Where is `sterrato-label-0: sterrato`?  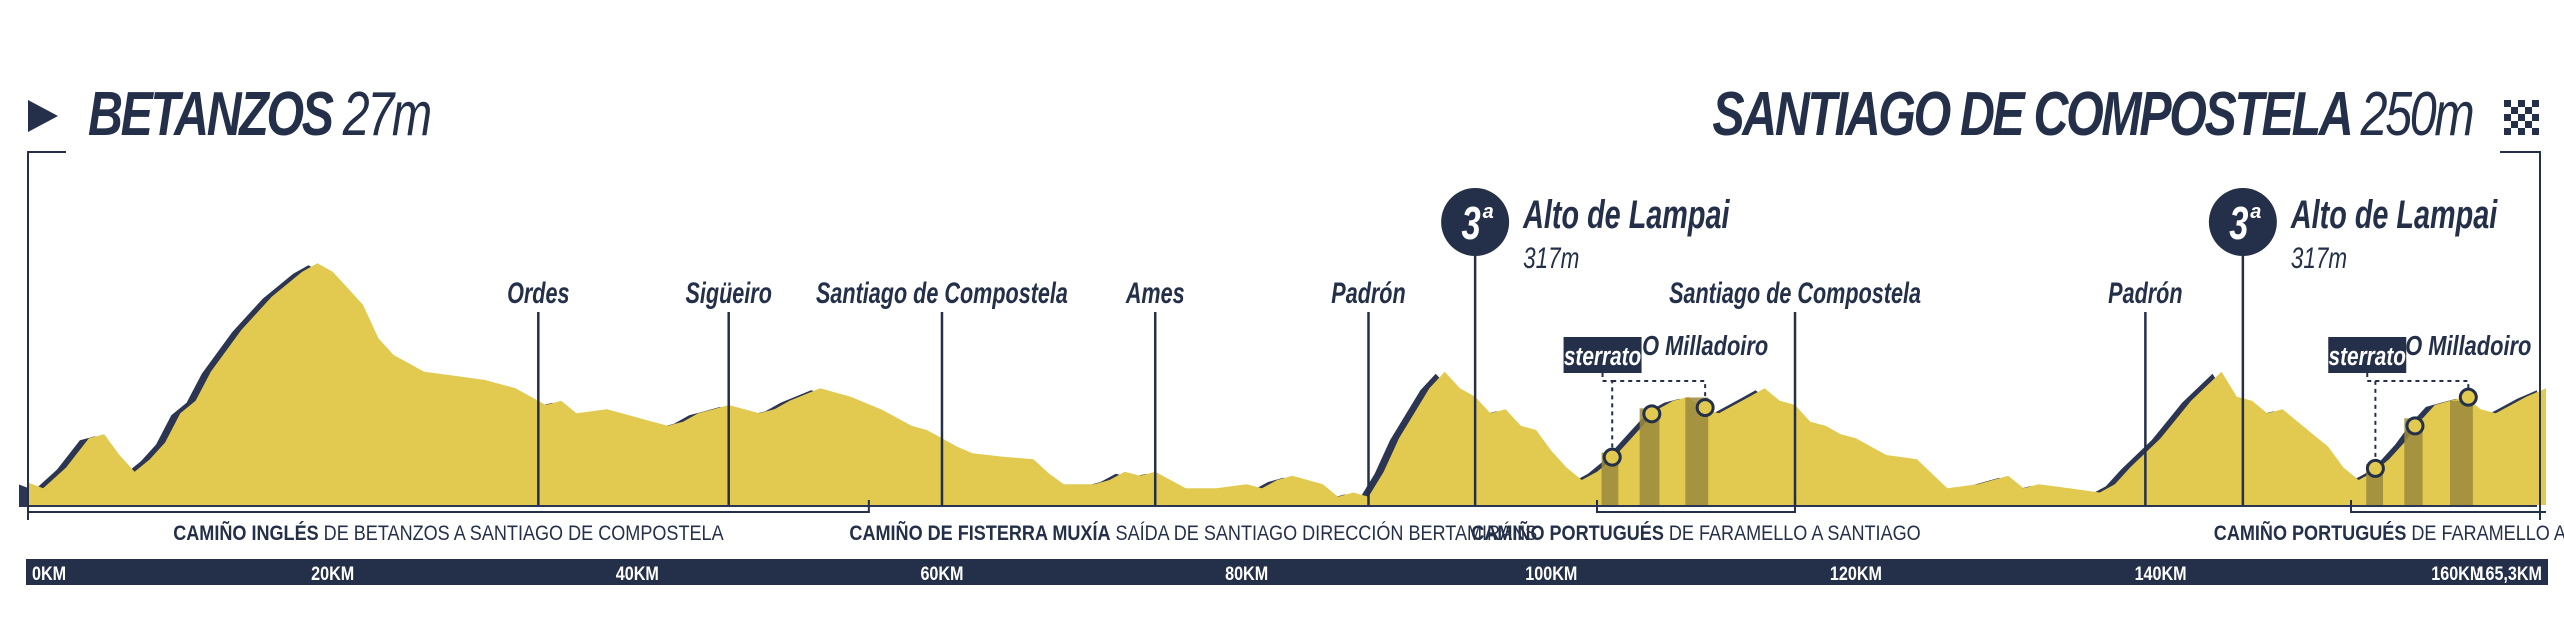 sterrato-label-0: sterrato is located at coordinates (1602, 356).